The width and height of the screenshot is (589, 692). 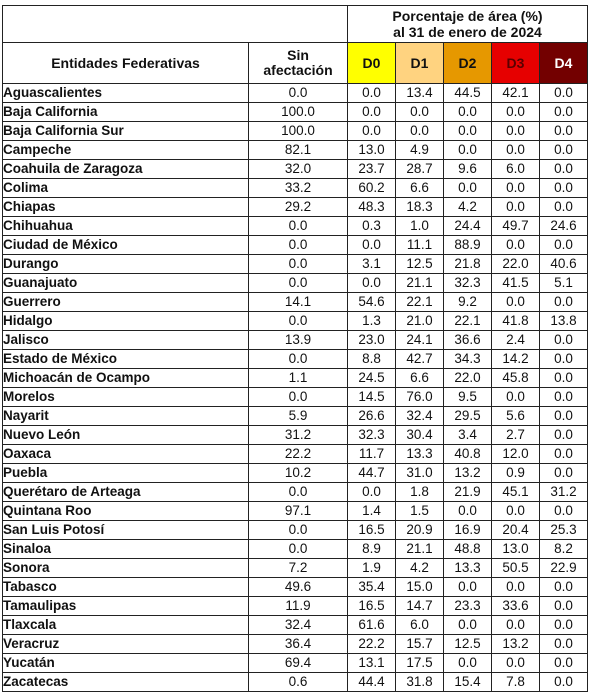 I want to click on cell-d1: 20.9, so click(x=419, y=530).